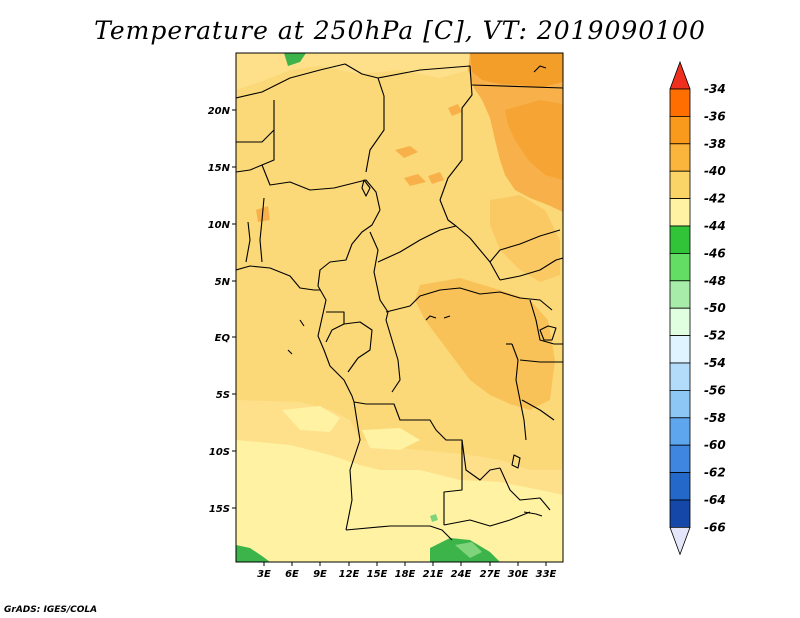 Image resolution: width=800 pixels, height=618 pixels. I want to click on lon-axis: 3E 6E 9E 12E 15E 18E 21E 24E 27E 30E 33E, so click(407, 571).